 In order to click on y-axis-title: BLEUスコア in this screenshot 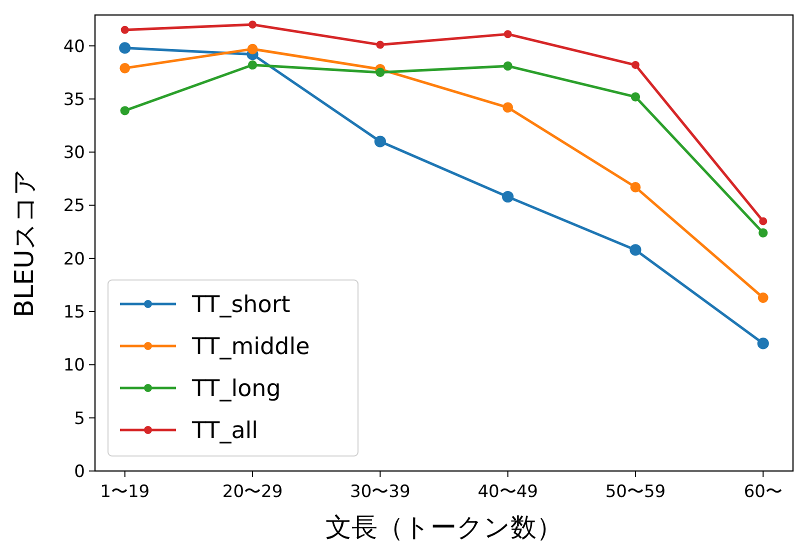, I will do `click(25, 243)`.